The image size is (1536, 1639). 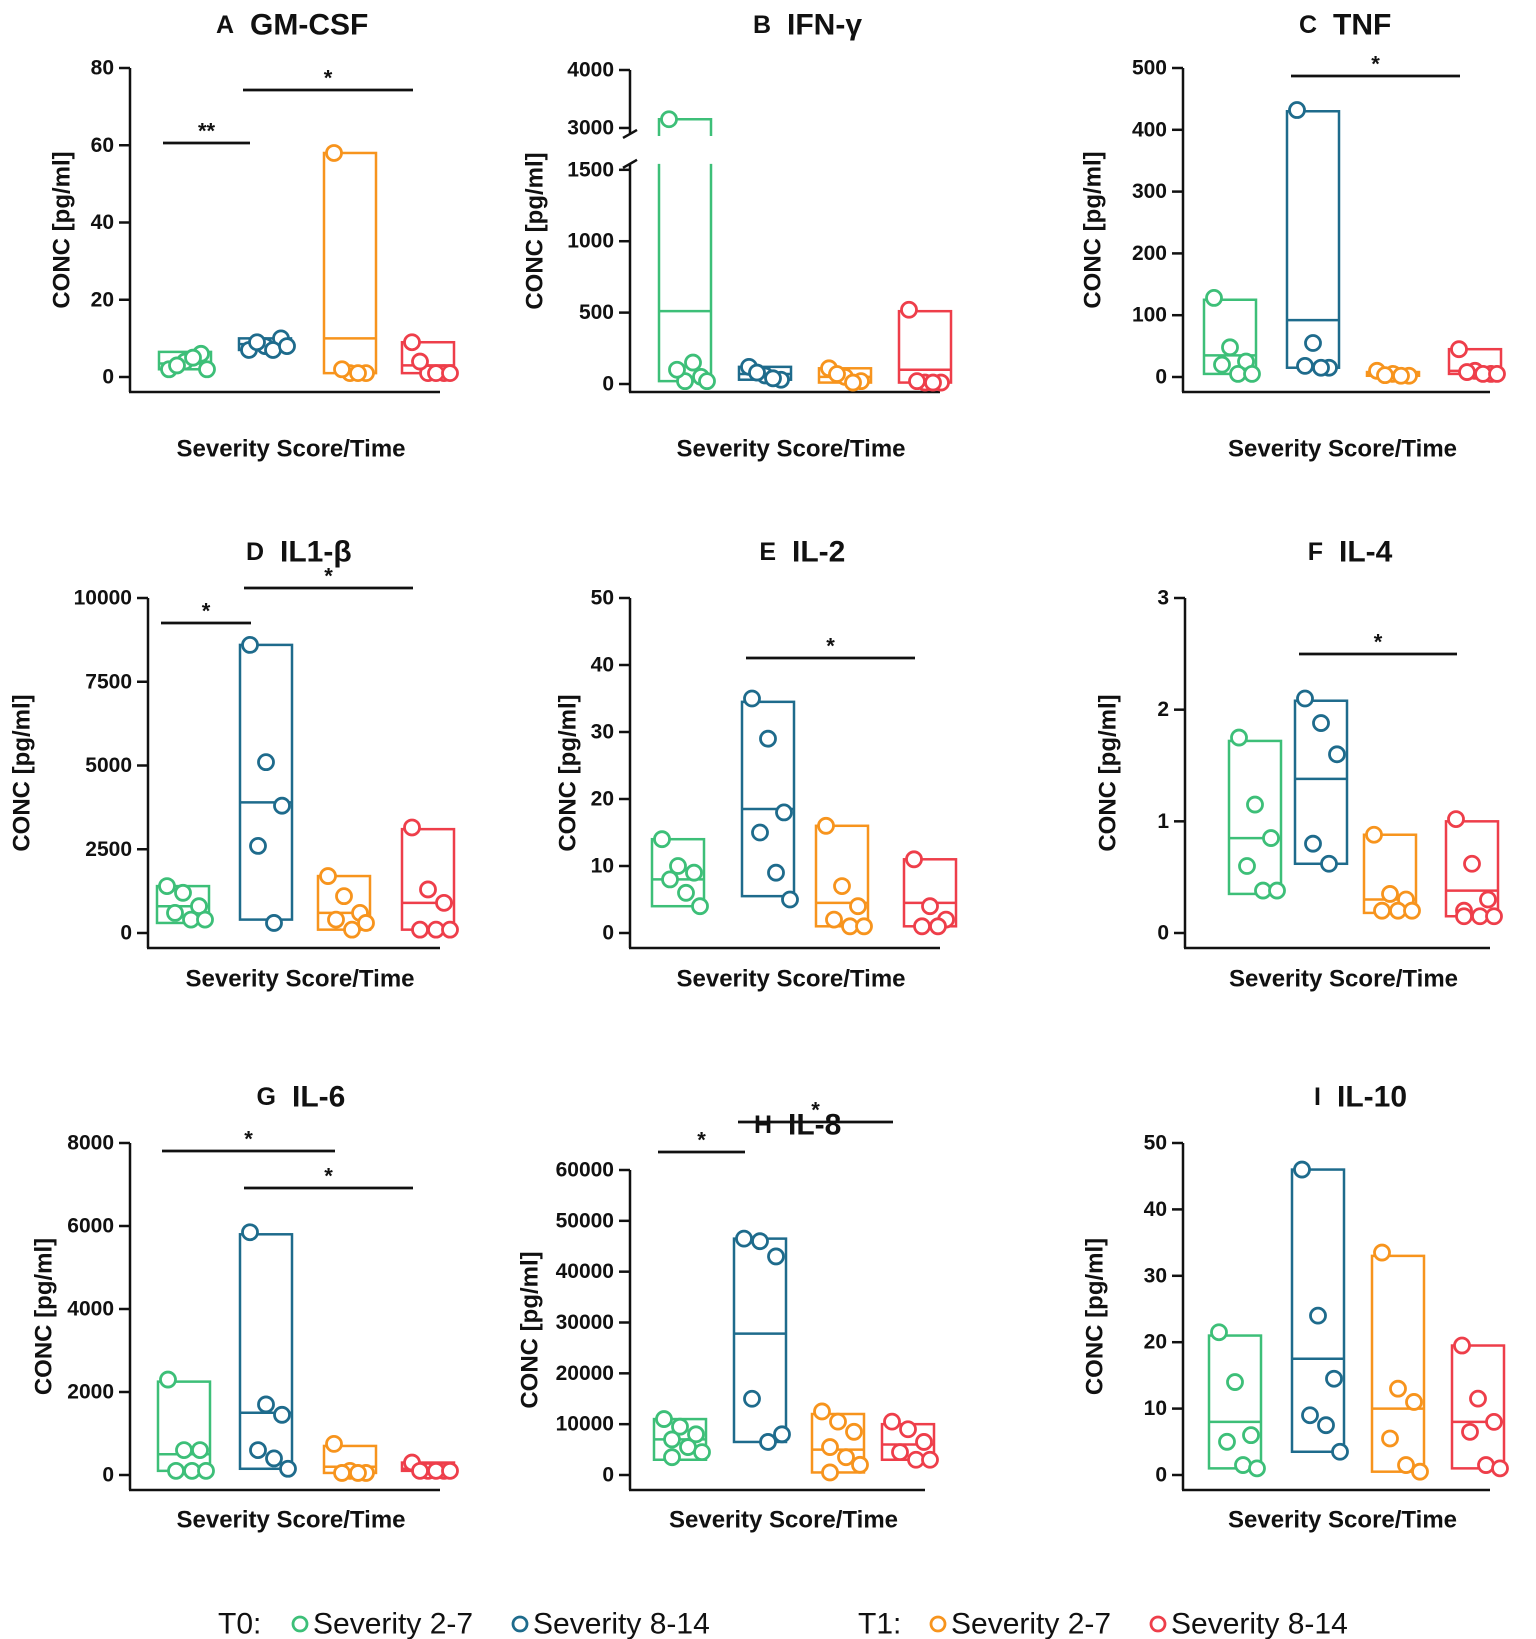 What do you see at coordinates (1163, 598) in the screenshot?
I see `y-tick-label: 3` at bounding box center [1163, 598].